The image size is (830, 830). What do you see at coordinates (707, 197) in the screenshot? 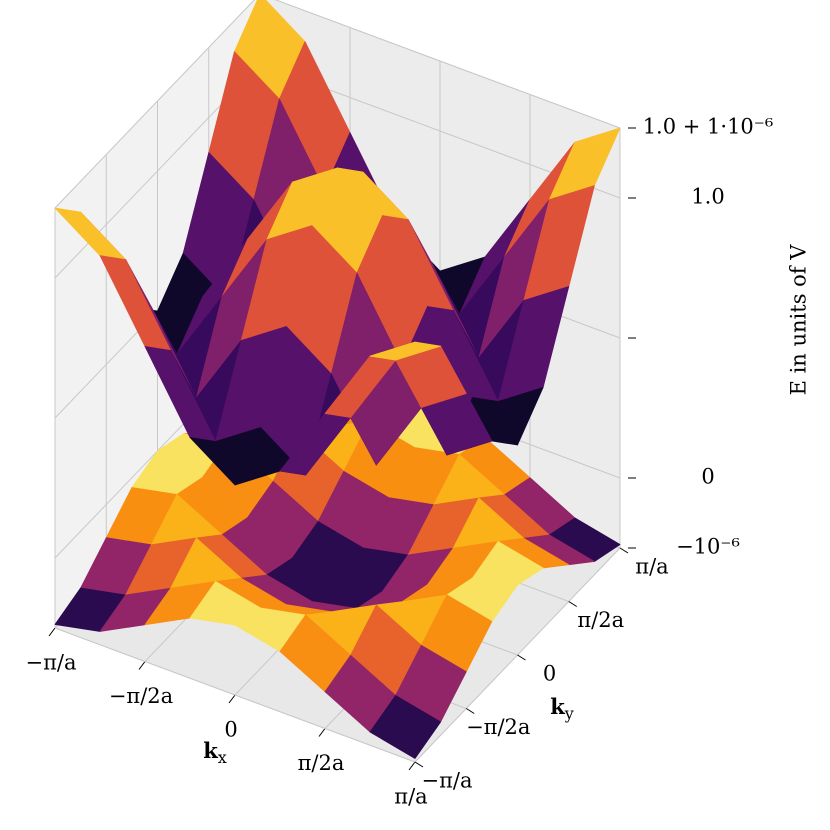
I see `z-tick-label: 1.0` at bounding box center [707, 197].